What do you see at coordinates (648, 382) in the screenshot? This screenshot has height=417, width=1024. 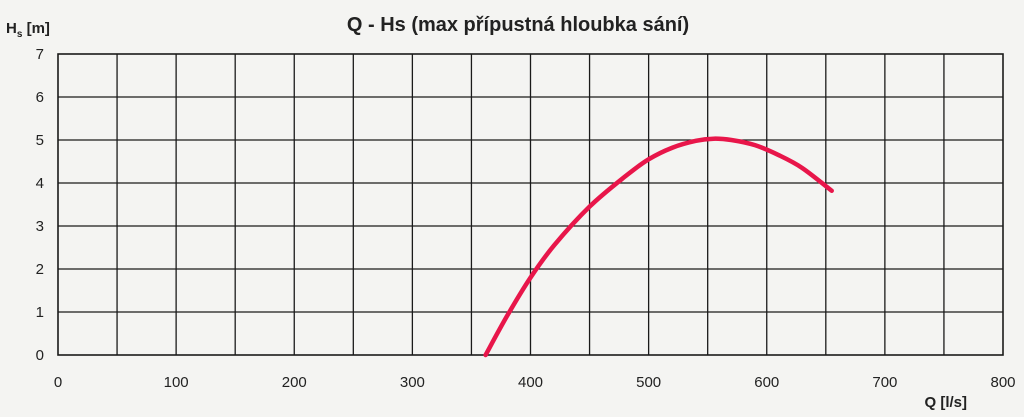 I see `x-tick-label: 500` at bounding box center [648, 382].